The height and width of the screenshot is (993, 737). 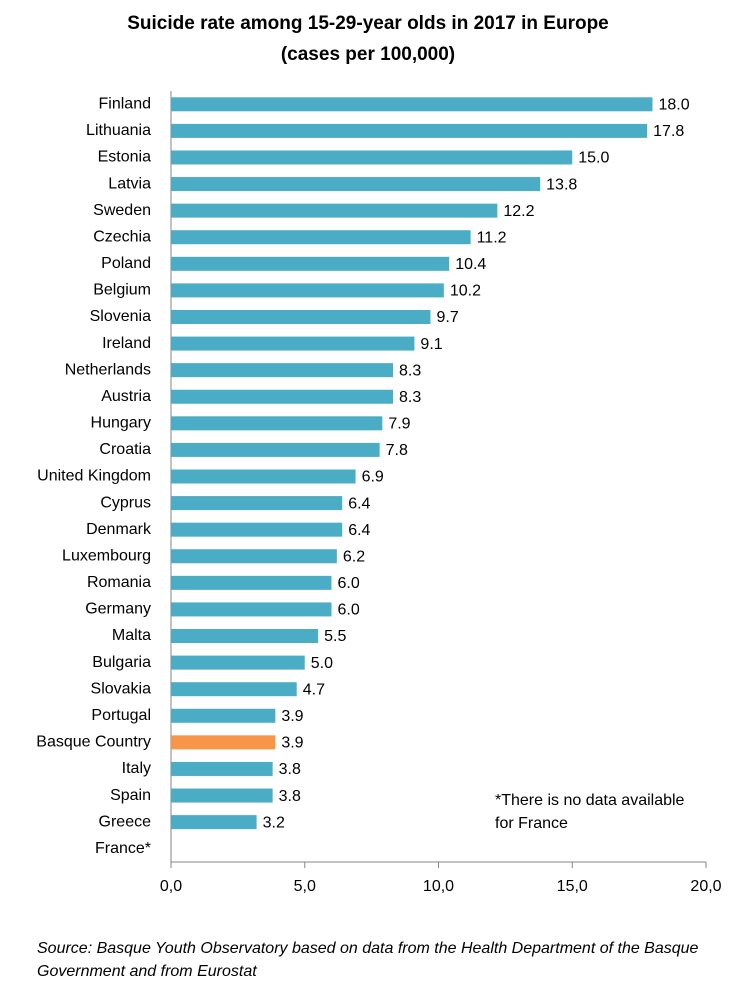 I want to click on y-tick-label: Ireland, so click(x=126, y=343).